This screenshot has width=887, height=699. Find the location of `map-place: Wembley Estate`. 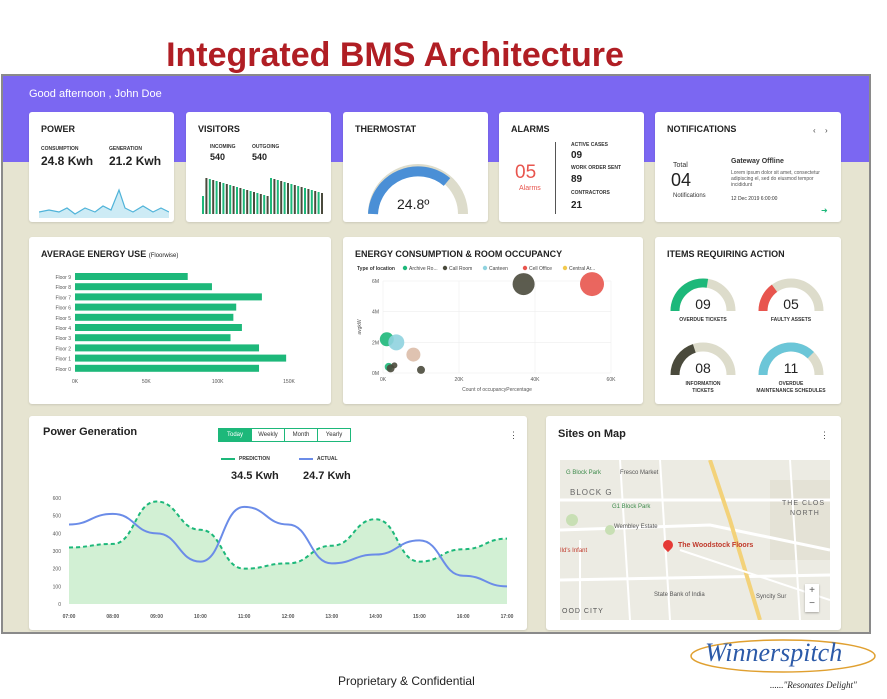

map-place: Wembley Estate is located at coordinates (636, 527).